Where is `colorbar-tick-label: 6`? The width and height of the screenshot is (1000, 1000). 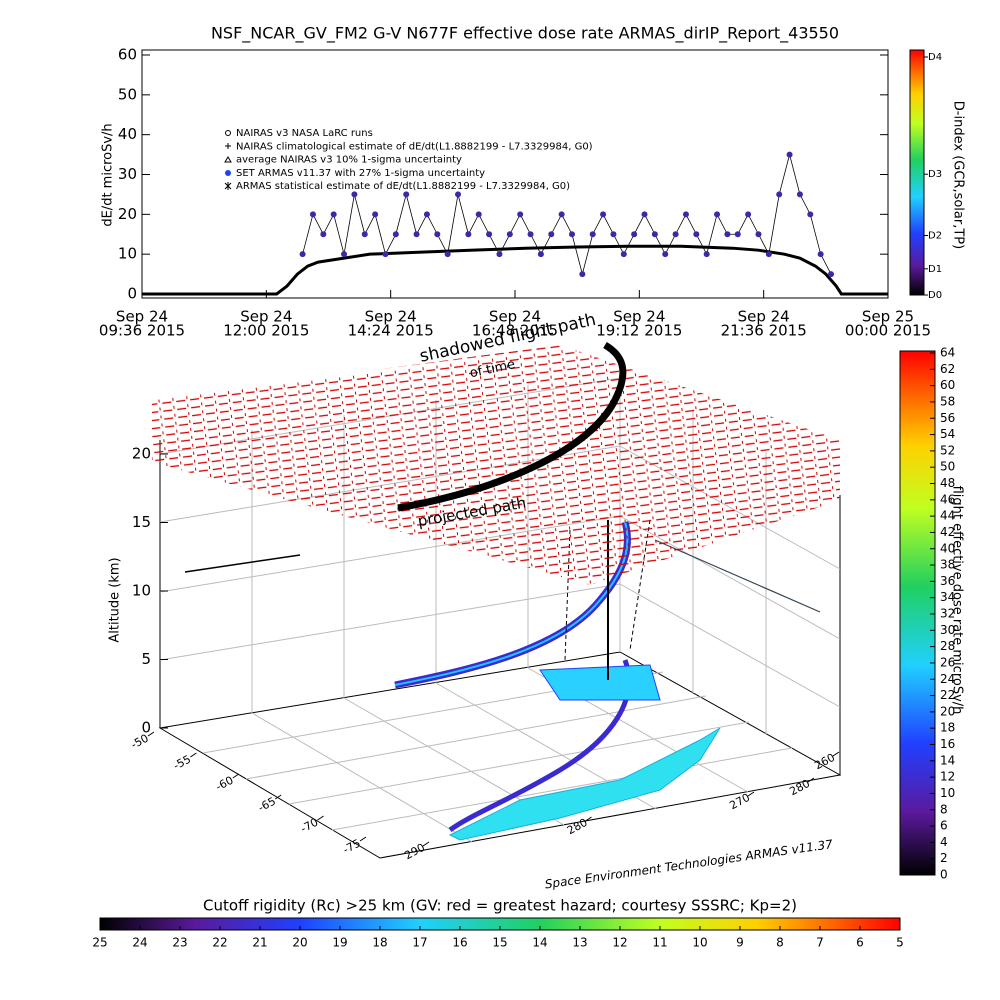
colorbar-tick-label: 6 is located at coordinates (944, 826).